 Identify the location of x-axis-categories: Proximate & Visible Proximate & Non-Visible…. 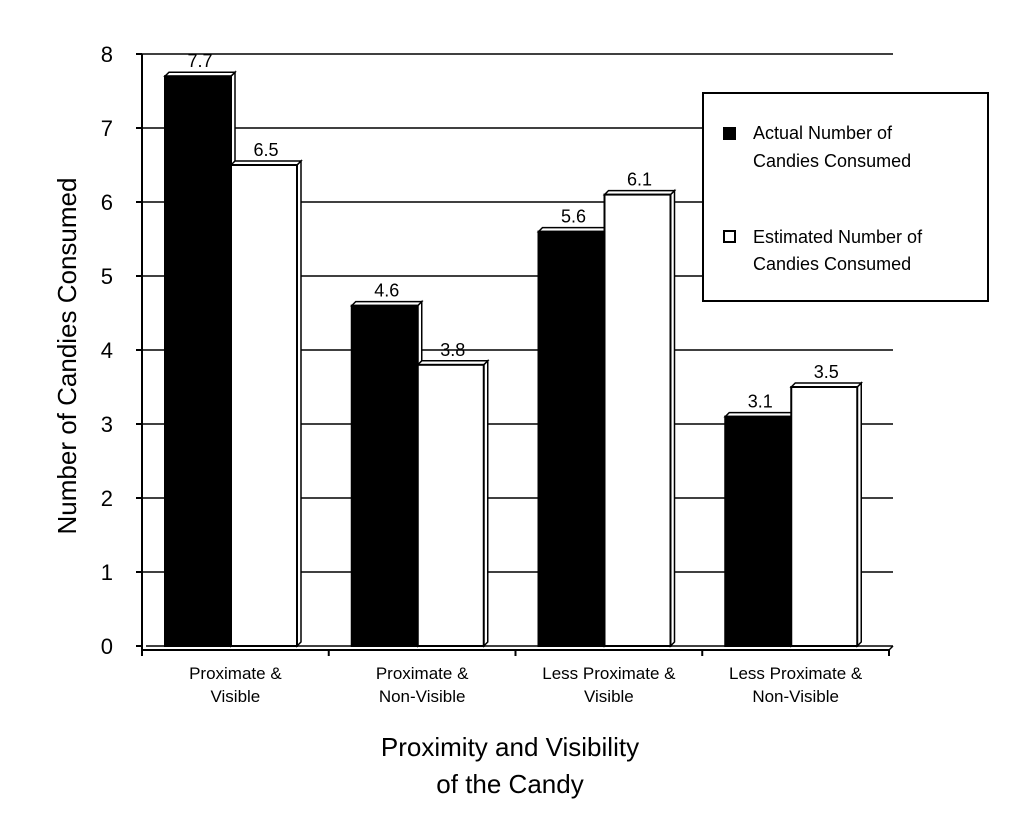
(515, 678).